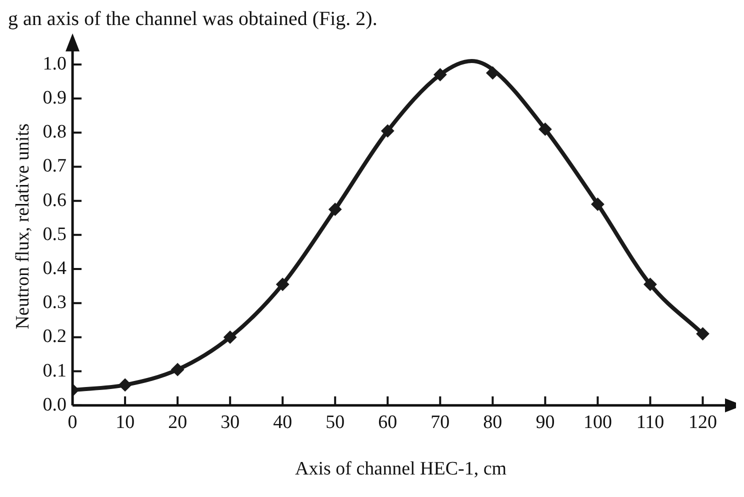  Describe the element at coordinates (650, 422) in the screenshot. I see `x-tick-label: 110` at that location.